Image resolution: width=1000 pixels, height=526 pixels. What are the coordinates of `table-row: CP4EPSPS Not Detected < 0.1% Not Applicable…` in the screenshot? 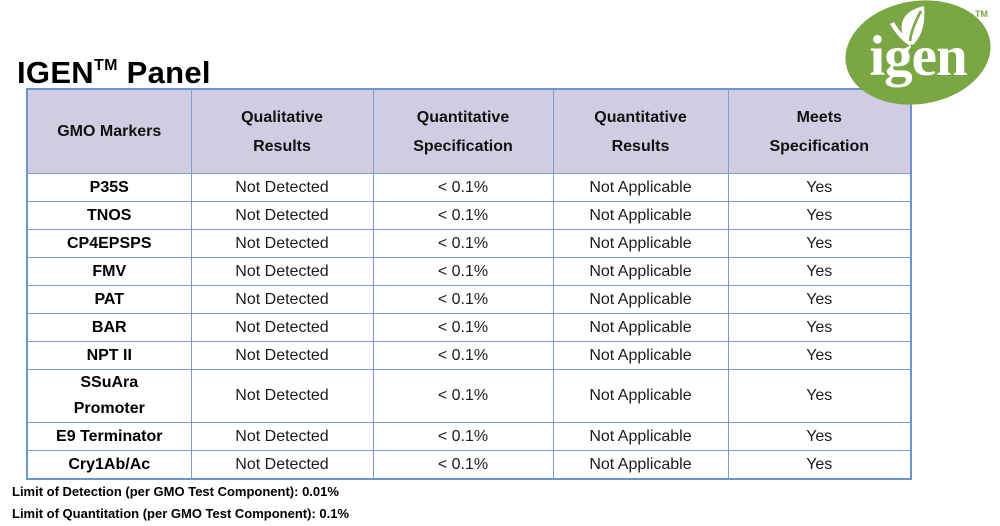 It's located at (469, 243).